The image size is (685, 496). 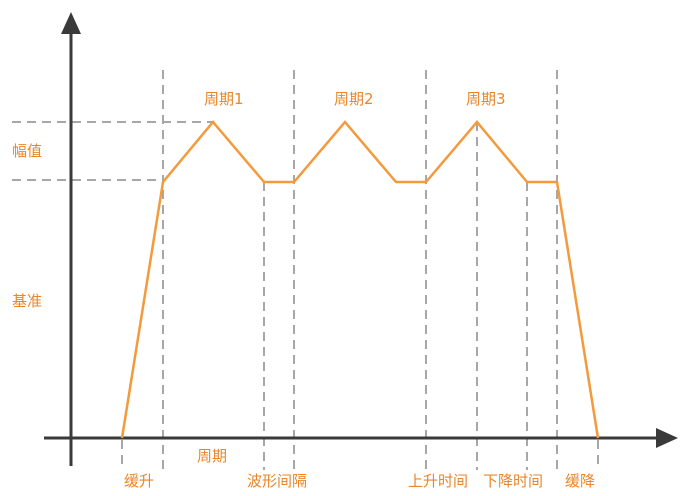 What do you see at coordinates (224, 99) in the screenshot?
I see `period1-label: 周期1` at bounding box center [224, 99].